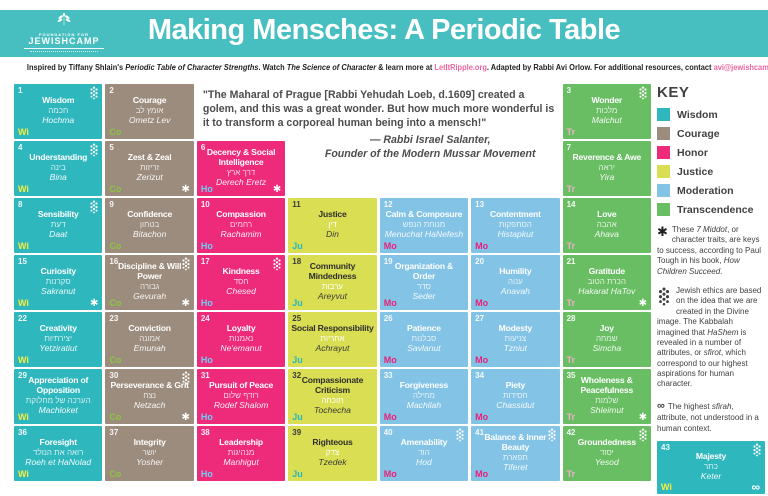  I want to click on tile-hebrew: חסד, so click(241, 282).